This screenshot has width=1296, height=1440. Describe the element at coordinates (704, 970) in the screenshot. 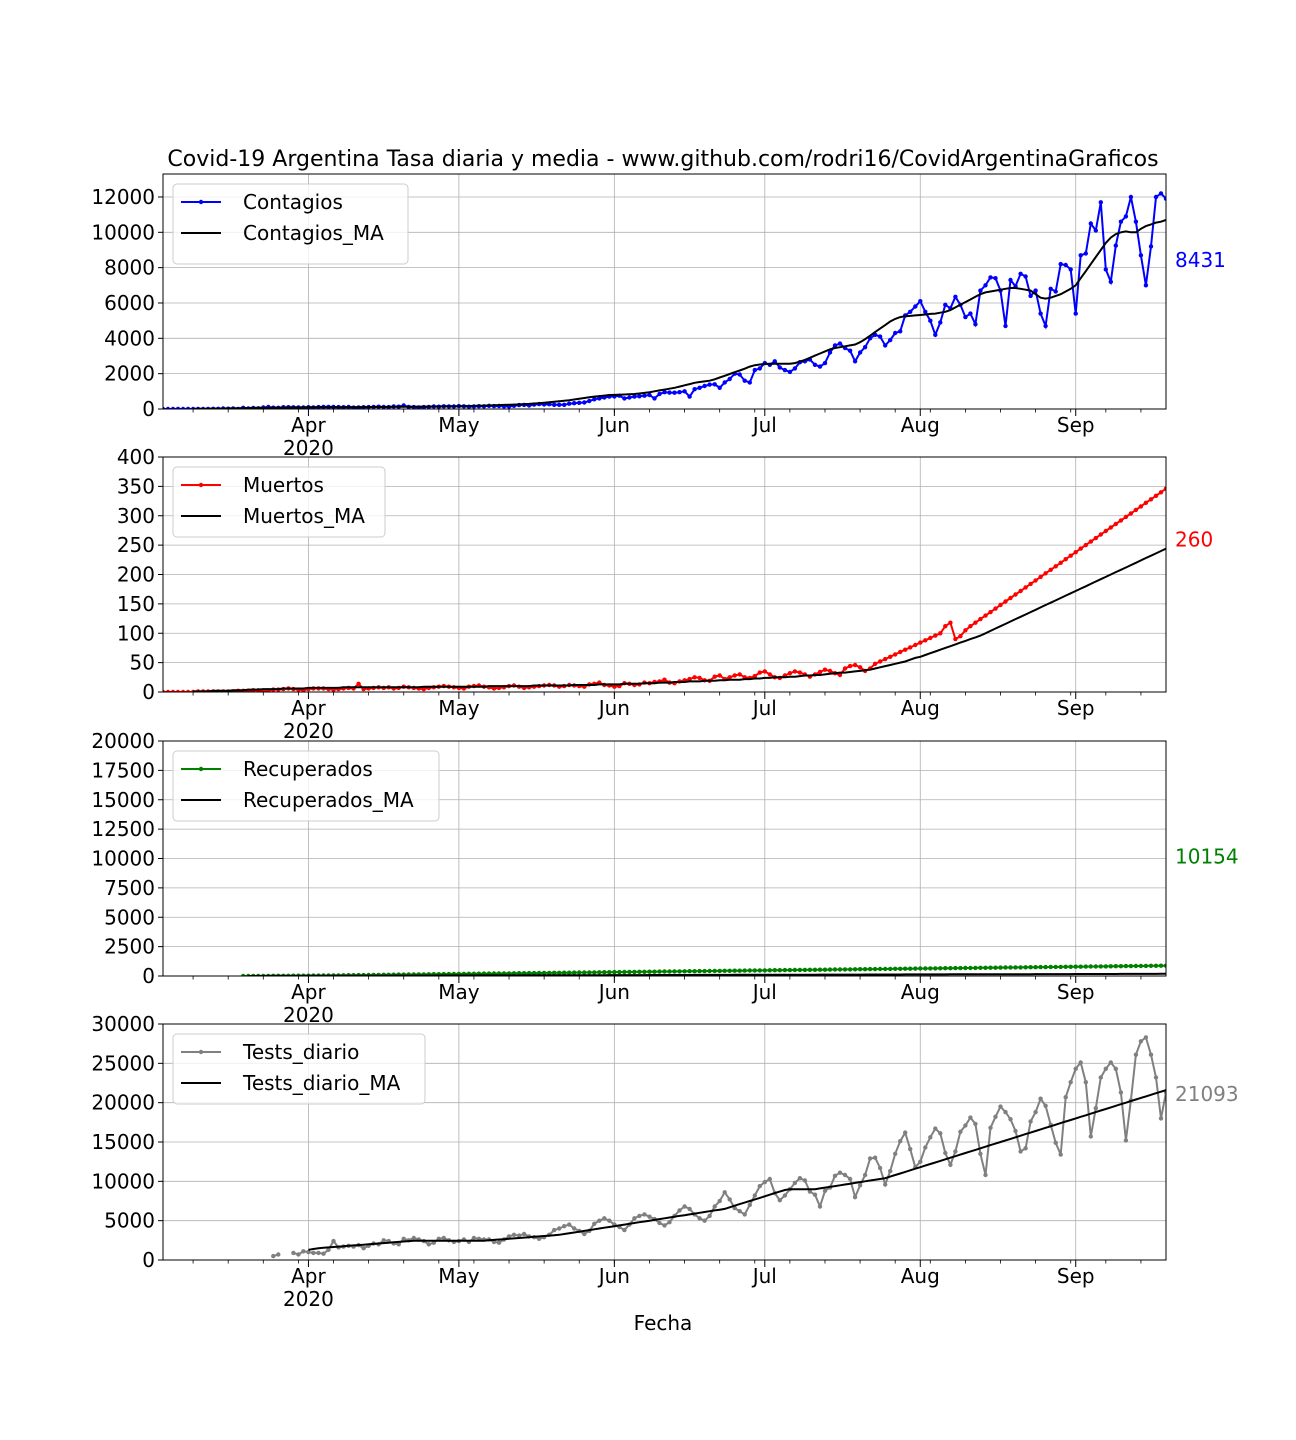

I see `recuperados-series-line` at that location.